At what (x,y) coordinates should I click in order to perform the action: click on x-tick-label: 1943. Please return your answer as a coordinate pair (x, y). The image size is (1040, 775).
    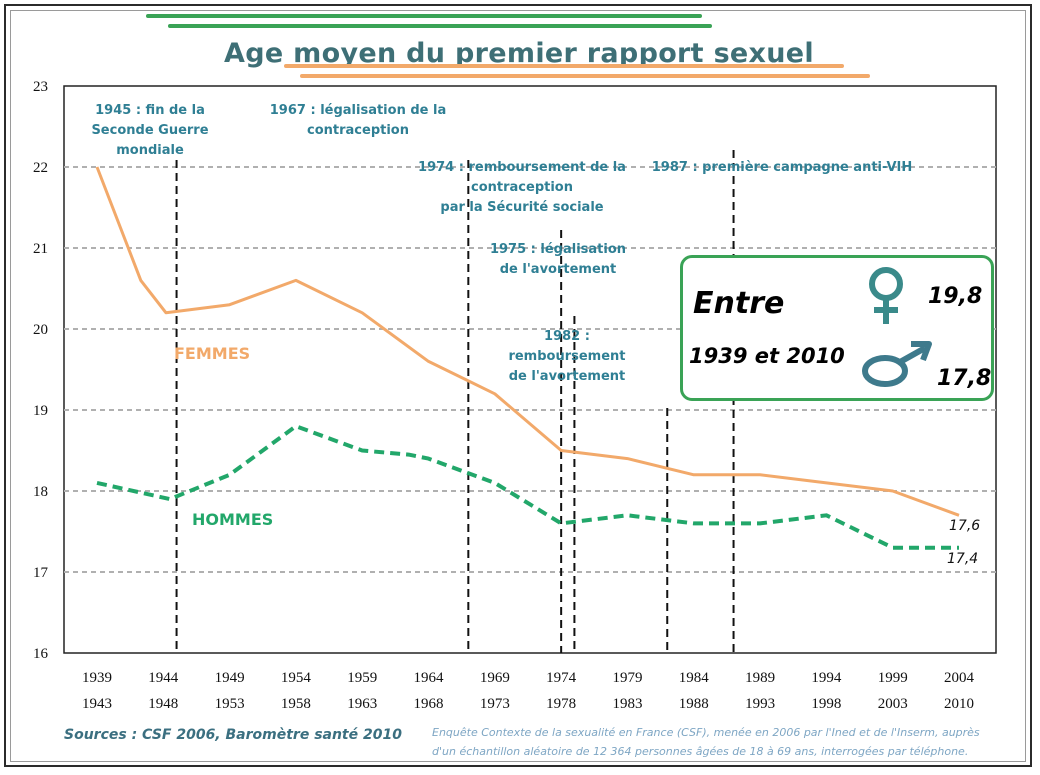
    Looking at the image, I should click on (97, 704).